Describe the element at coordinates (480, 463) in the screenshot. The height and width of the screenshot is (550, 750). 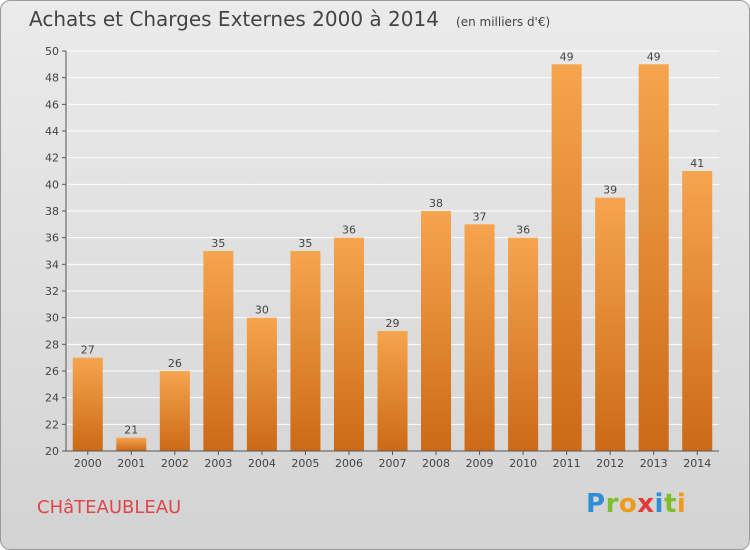
I see `x-tick-label: 2009` at that location.